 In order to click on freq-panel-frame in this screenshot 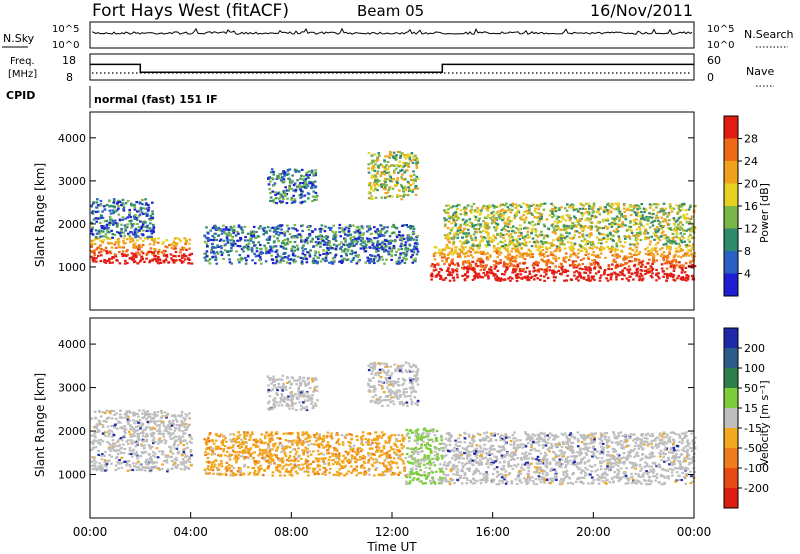, I will do `click(392, 67)`.